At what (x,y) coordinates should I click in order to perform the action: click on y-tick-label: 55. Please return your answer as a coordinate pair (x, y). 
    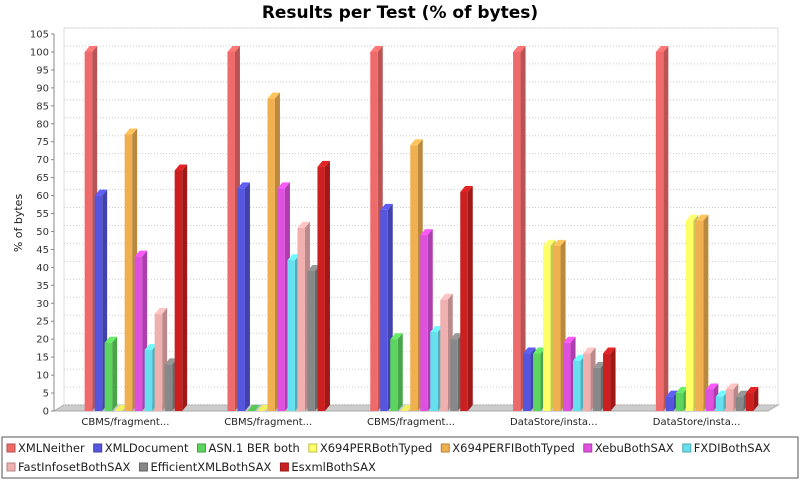
    Looking at the image, I should click on (42, 214).